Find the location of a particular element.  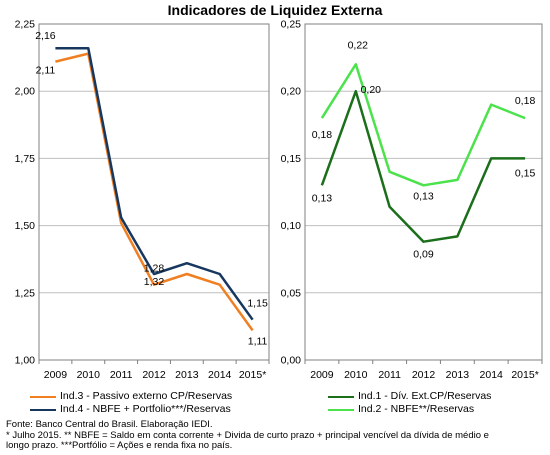

legend-swatch-ind4 is located at coordinates (43, 409).